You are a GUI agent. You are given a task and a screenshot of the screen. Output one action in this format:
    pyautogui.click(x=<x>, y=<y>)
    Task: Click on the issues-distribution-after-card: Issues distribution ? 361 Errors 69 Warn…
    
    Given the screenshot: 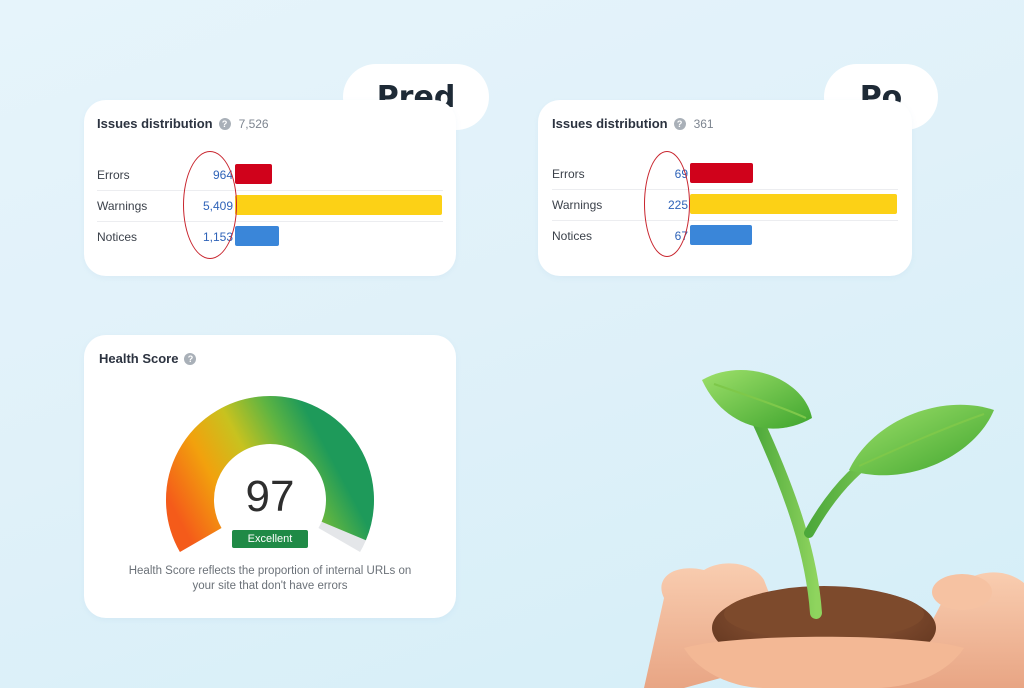 What is the action you would take?
    pyautogui.click(x=725, y=188)
    